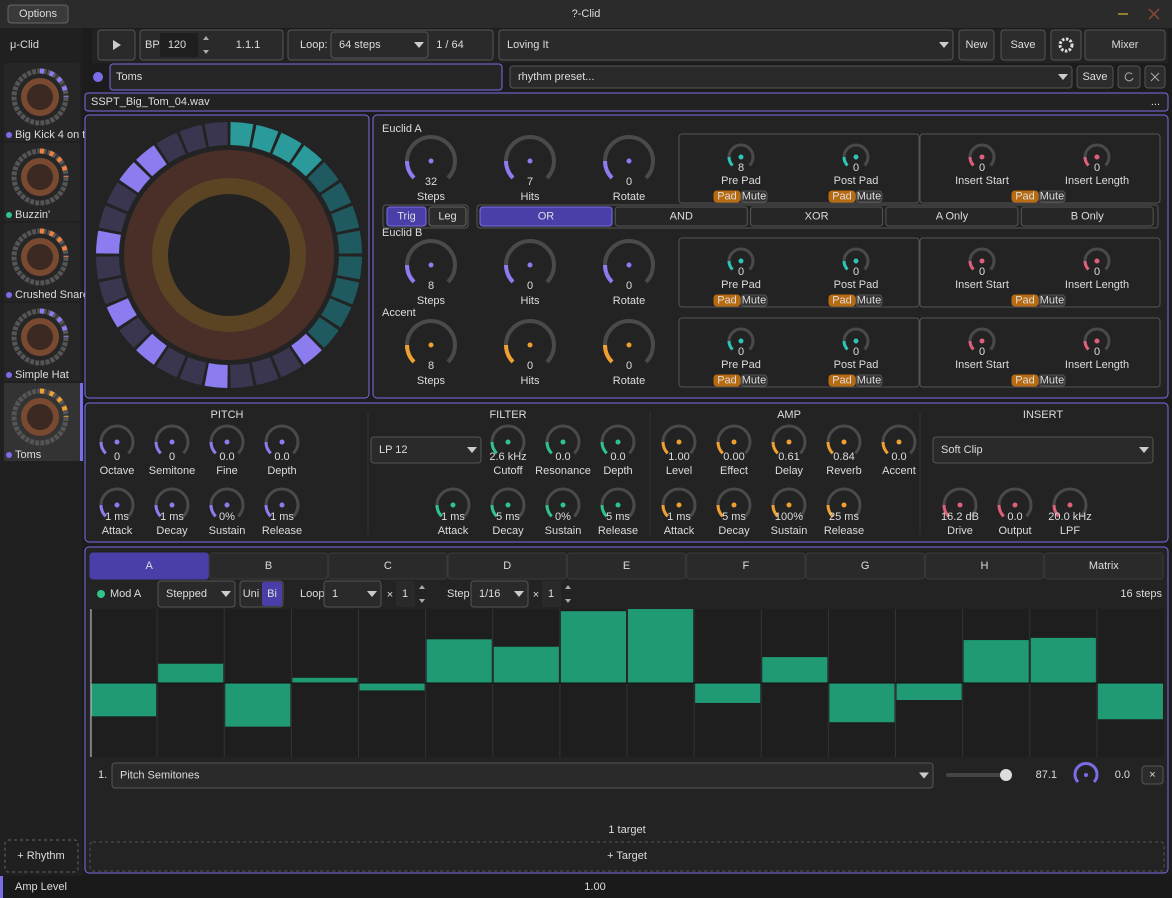 This screenshot has height=898, width=1172. Describe the element at coordinates (1066, 45) in the screenshot. I see `settings-button` at that location.